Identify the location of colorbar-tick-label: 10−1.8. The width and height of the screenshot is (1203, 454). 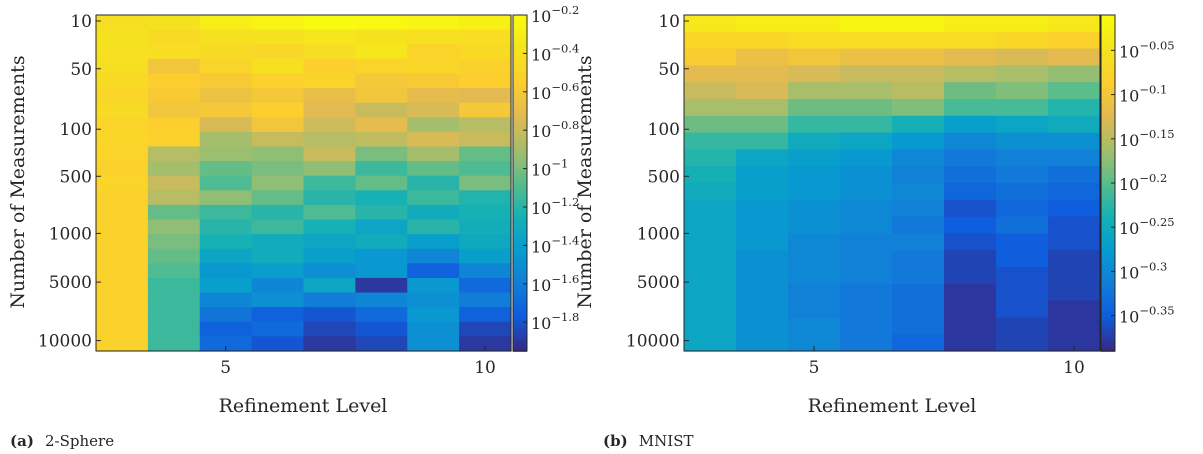
(555, 321).